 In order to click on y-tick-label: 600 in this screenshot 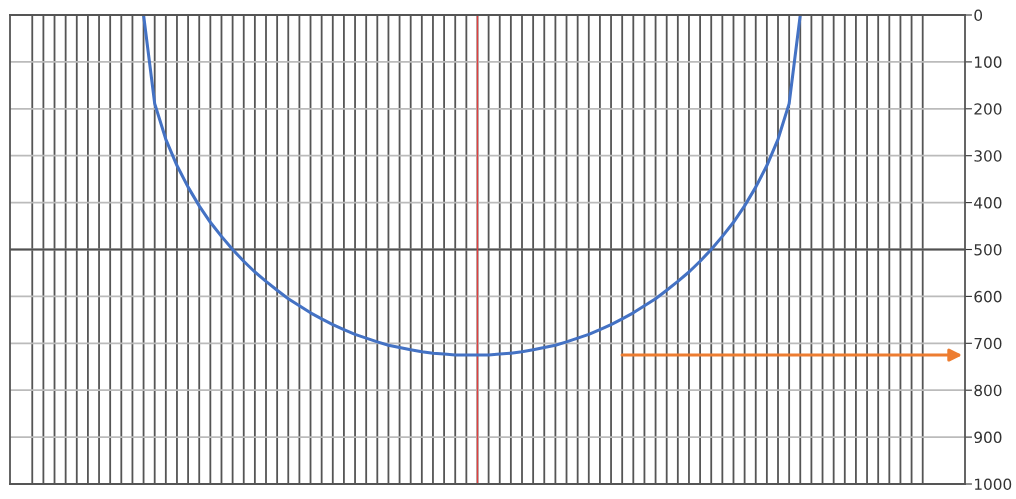, I will do `click(988, 296)`.